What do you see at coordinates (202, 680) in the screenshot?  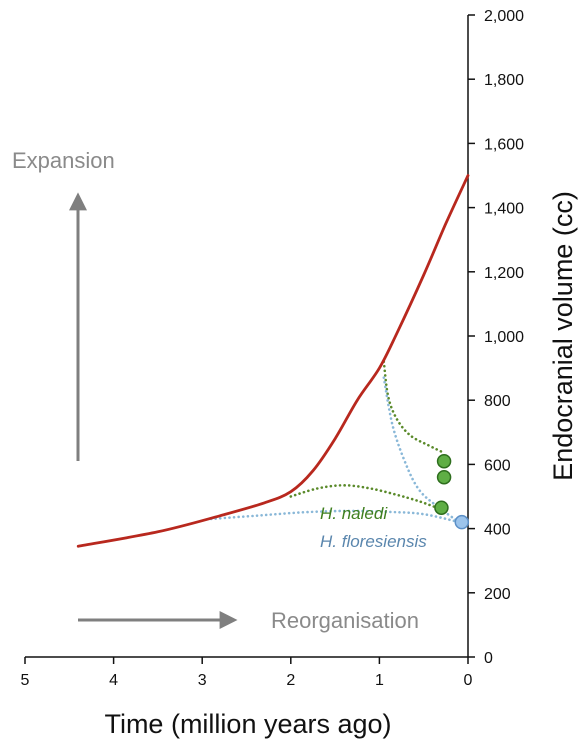 I see `x-tick-label: 3` at bounding box center [202, 680].